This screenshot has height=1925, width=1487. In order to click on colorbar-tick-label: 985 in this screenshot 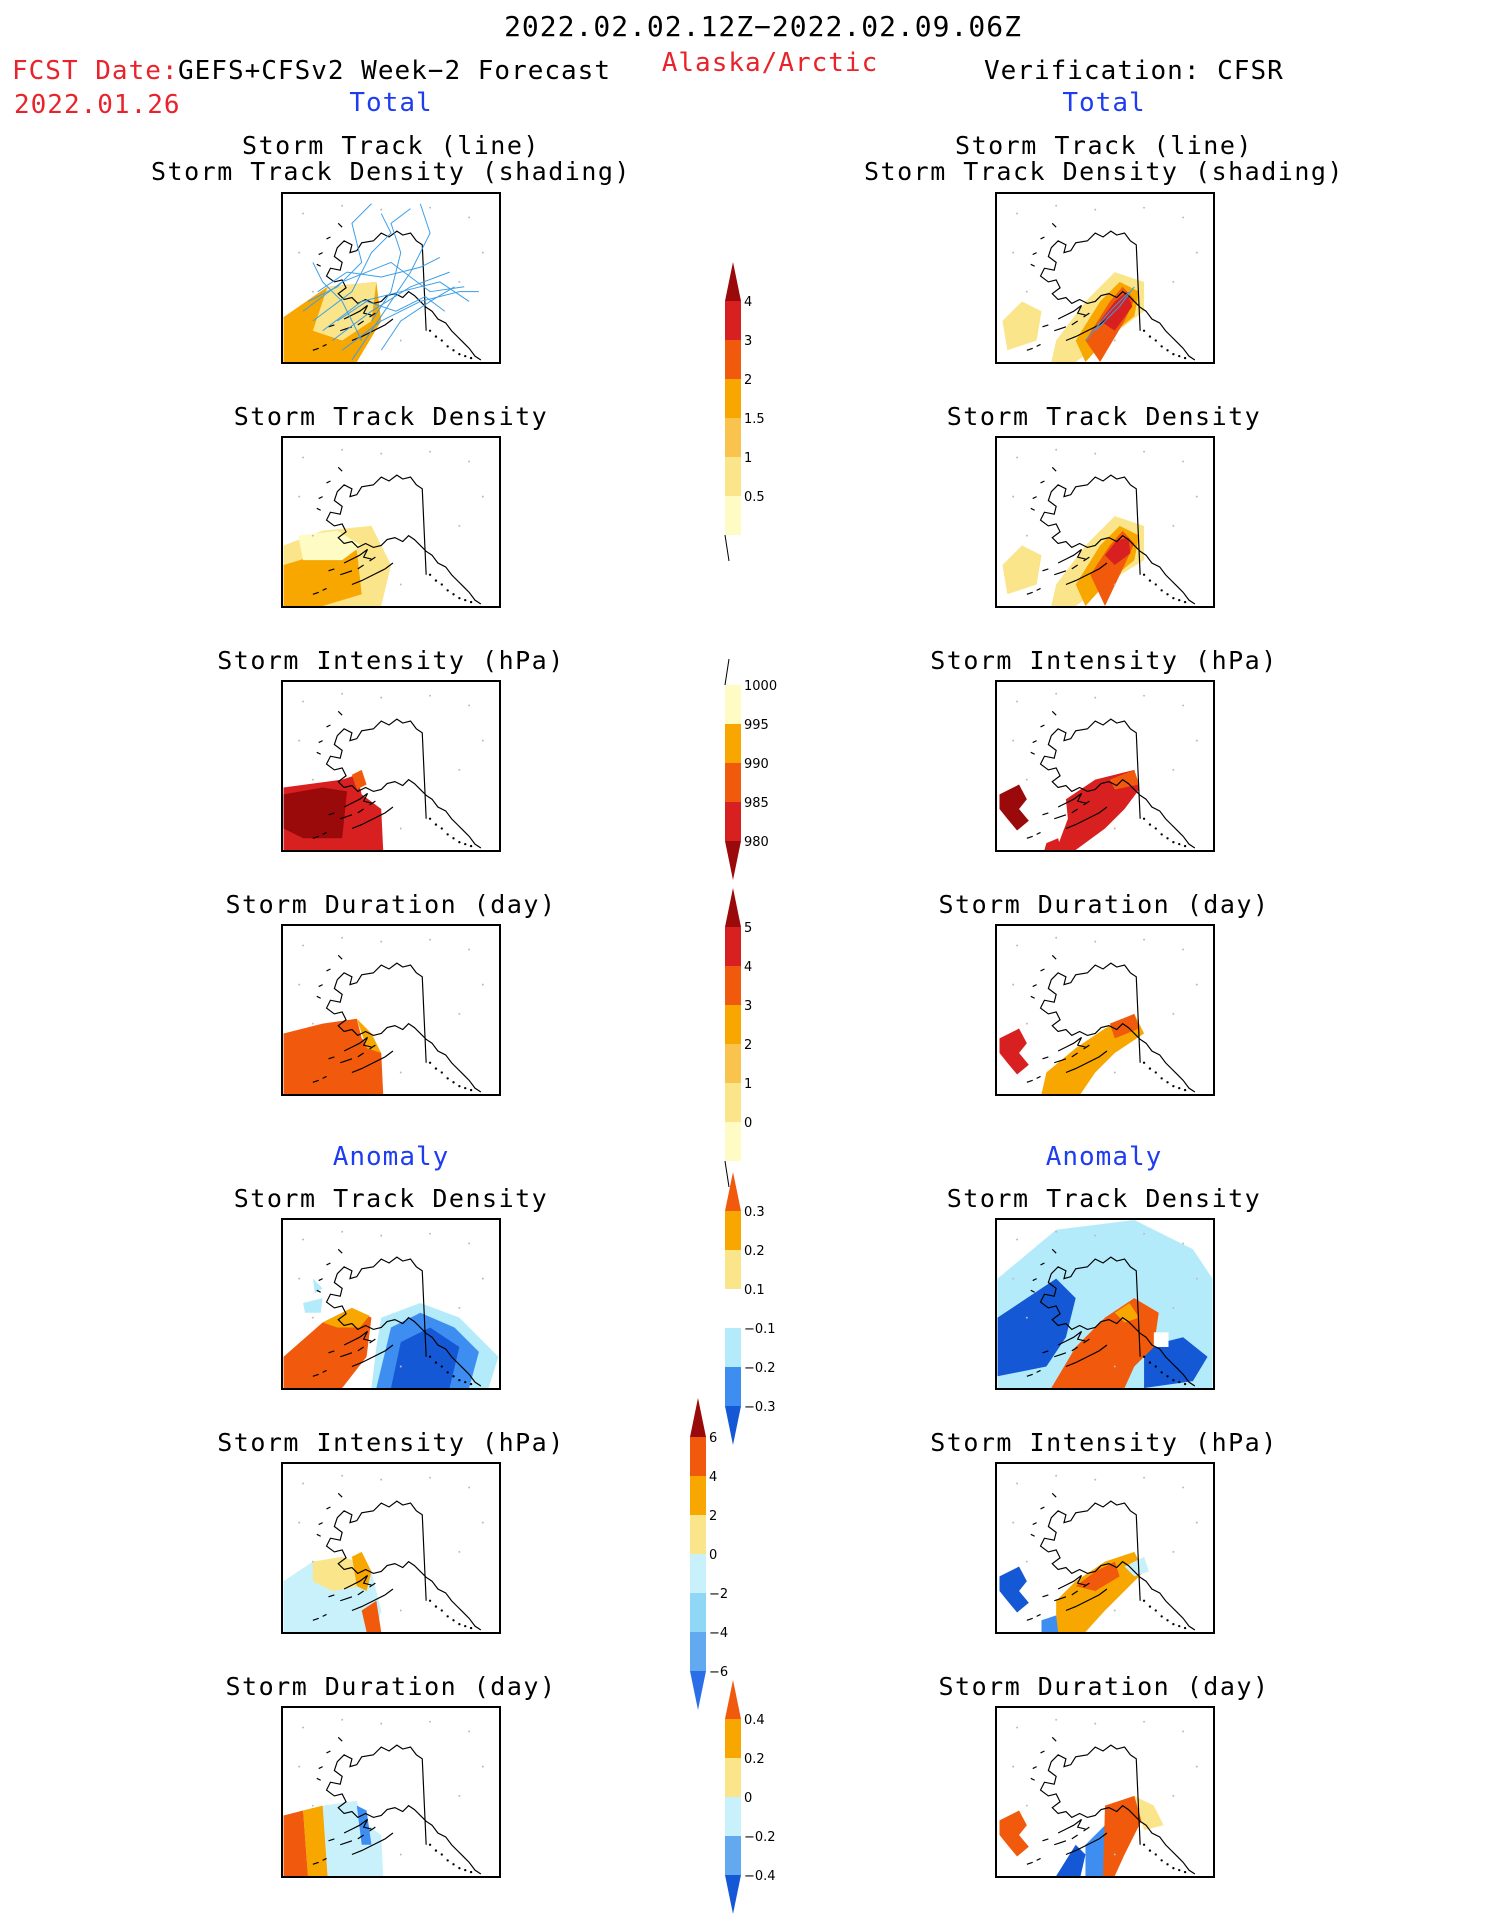, I will do `click(756, 803)`.